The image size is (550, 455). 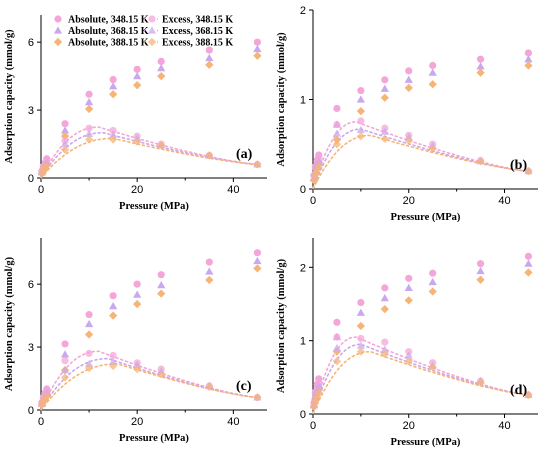 What do you see at coordinates (244, 154) in the screenshot?
I see `panel-label: (a)` at bounding box center [244, 154].